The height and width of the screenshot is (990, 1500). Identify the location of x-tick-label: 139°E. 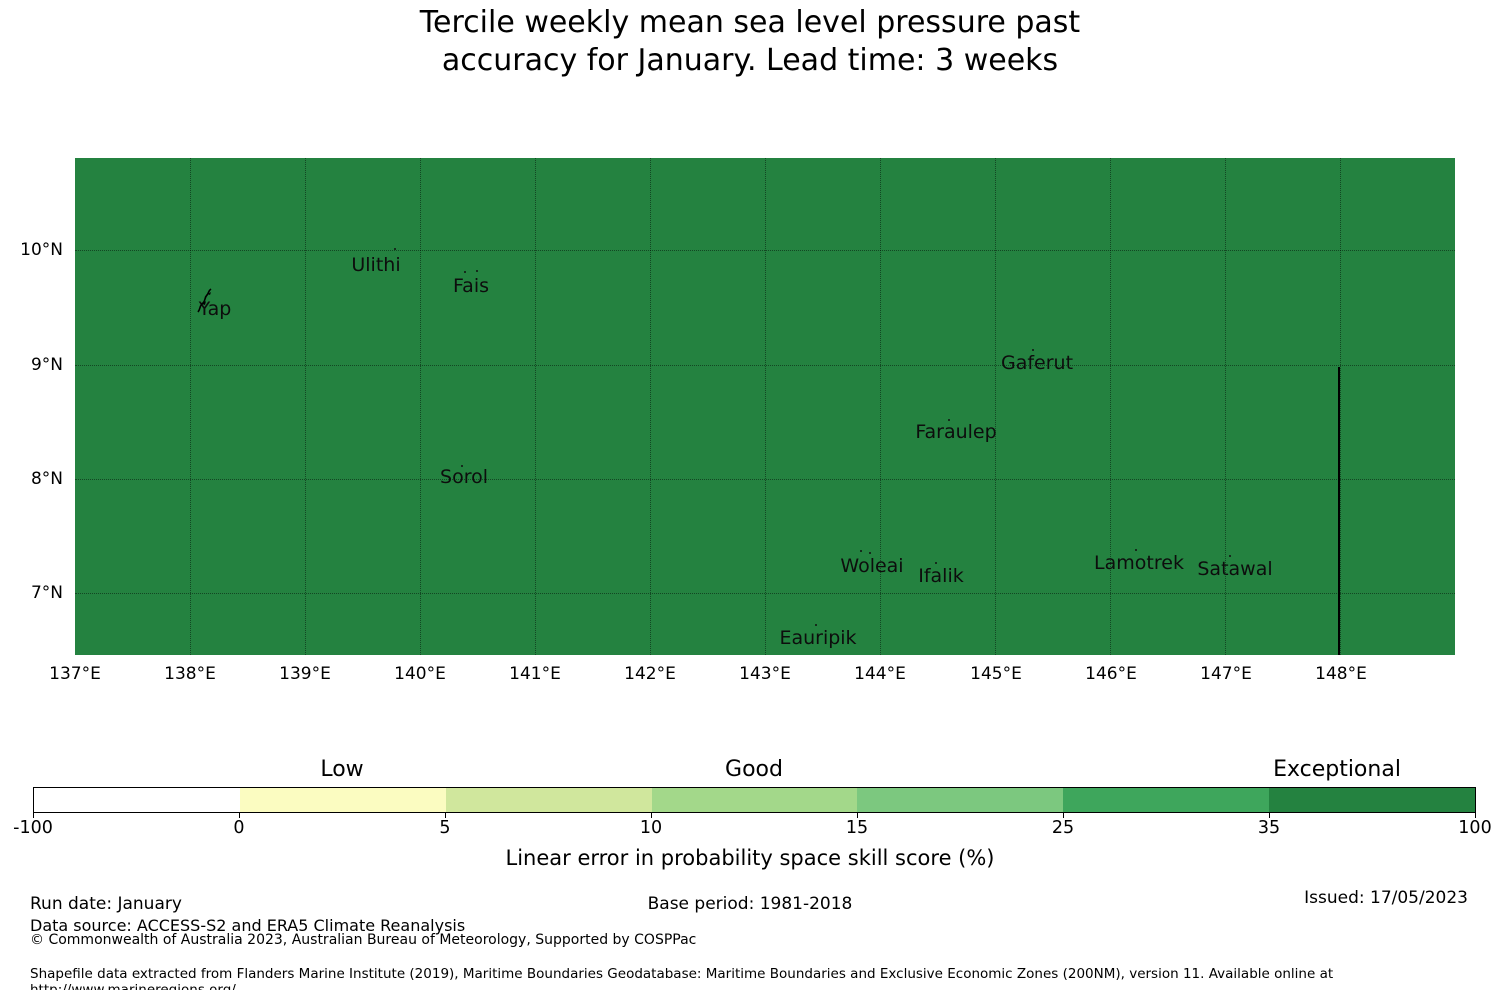
(305, 674).